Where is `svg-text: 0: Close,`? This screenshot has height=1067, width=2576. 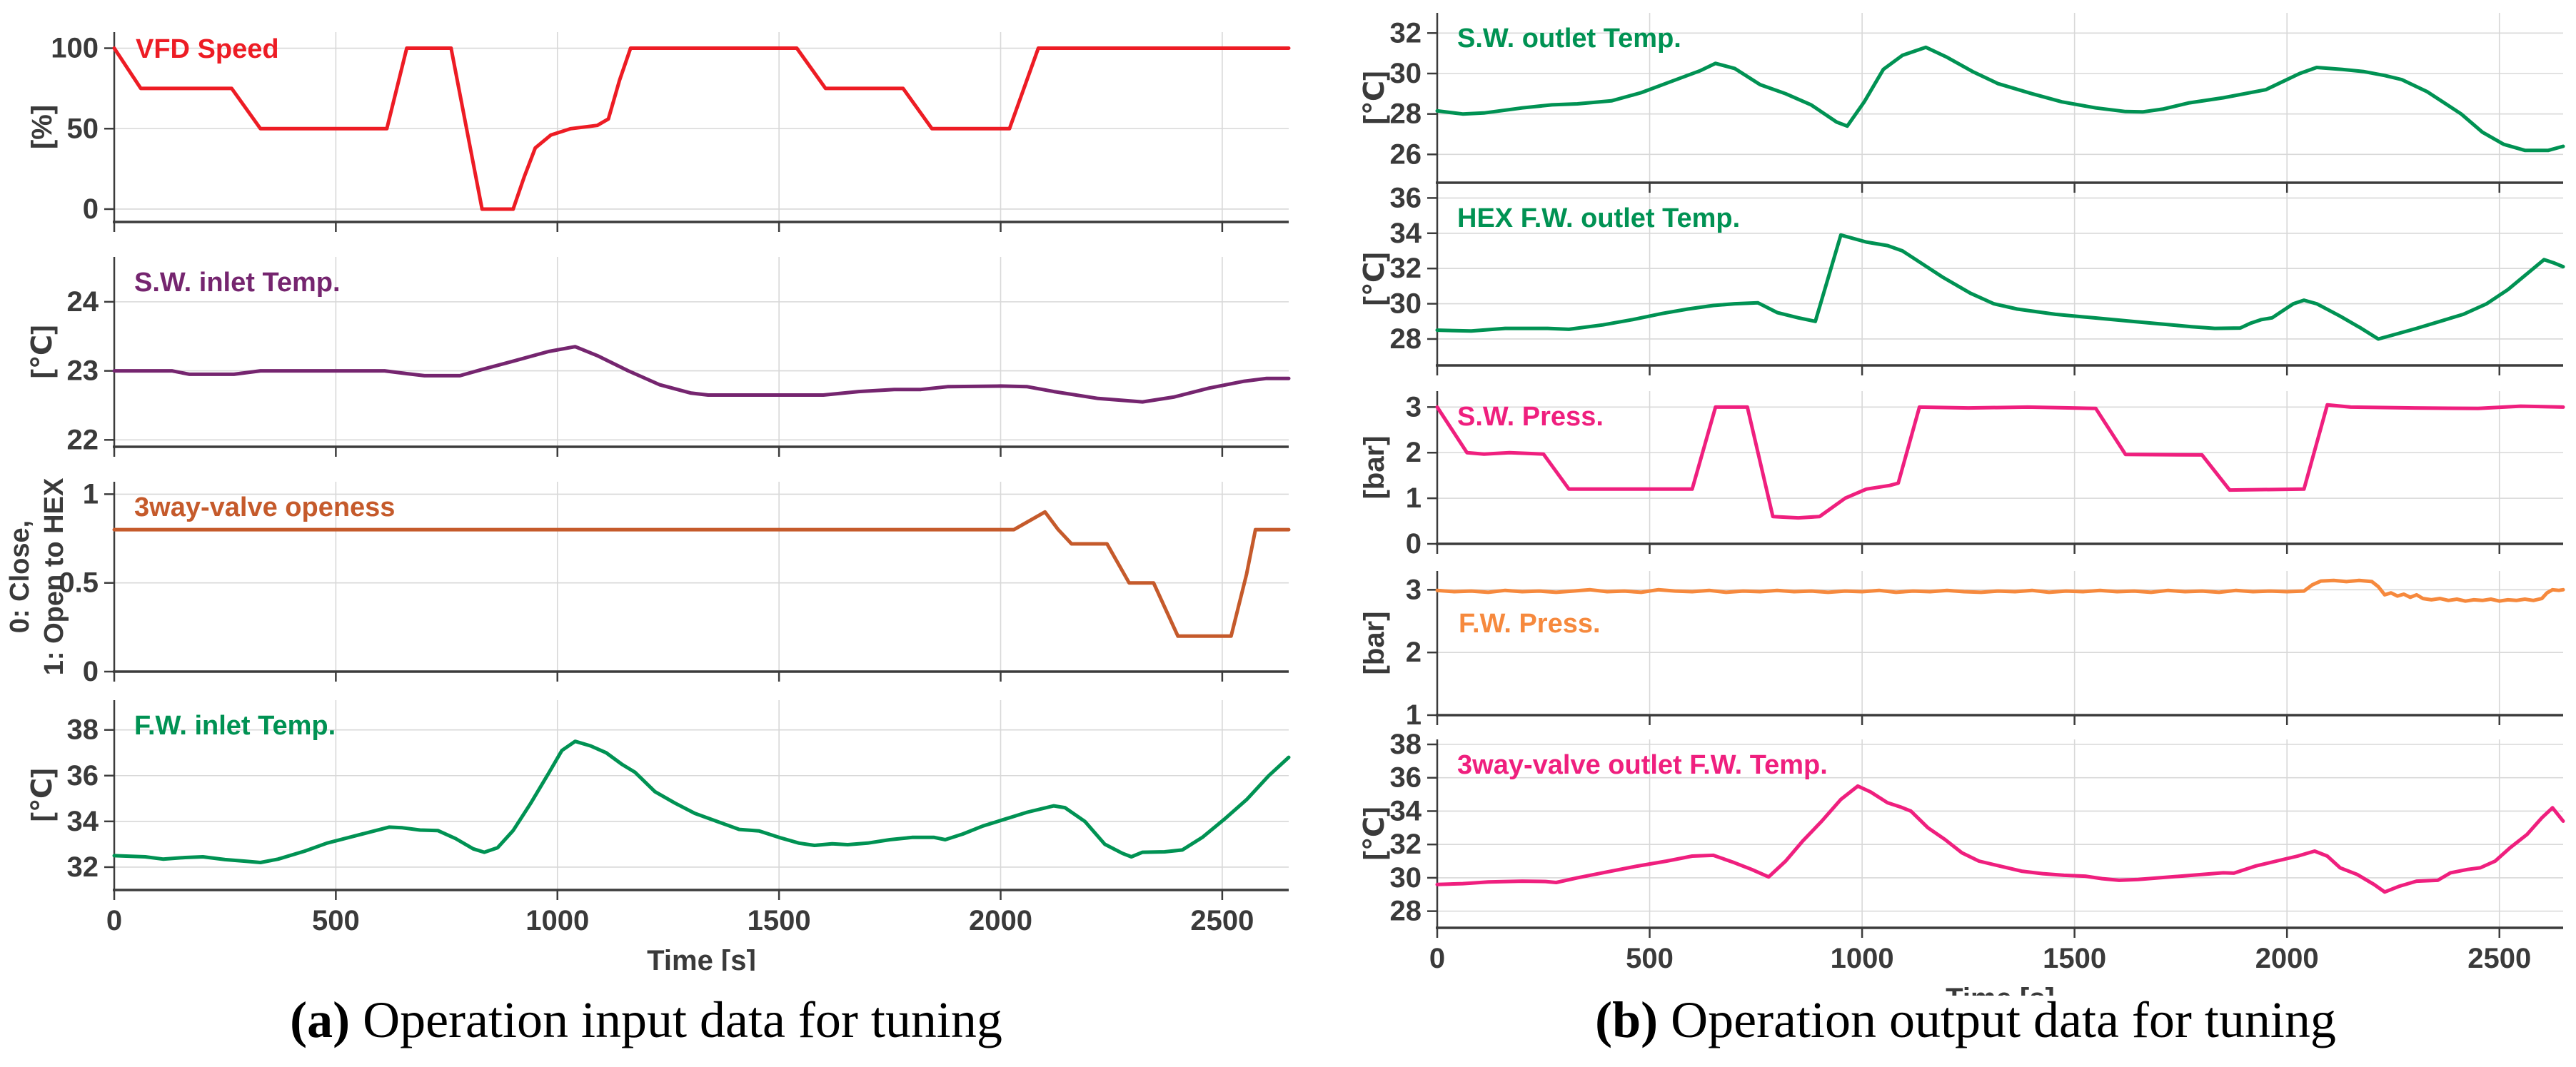
svg-text: 0: Close, is located at coordinates (20, 576).